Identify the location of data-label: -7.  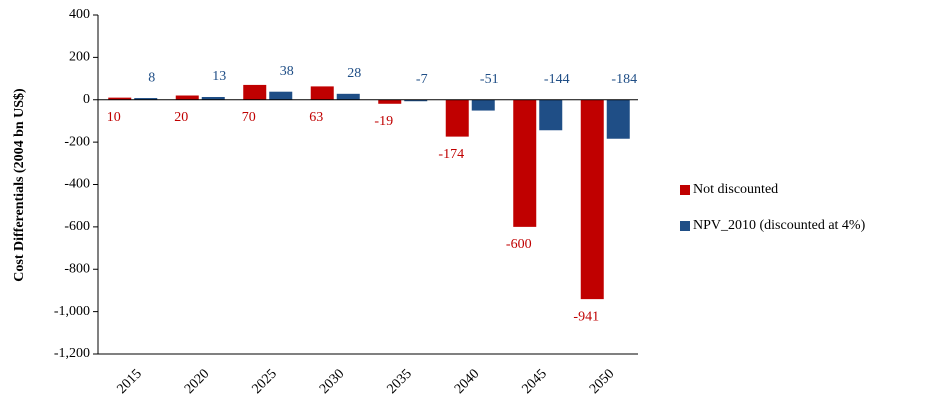
(422, 79).